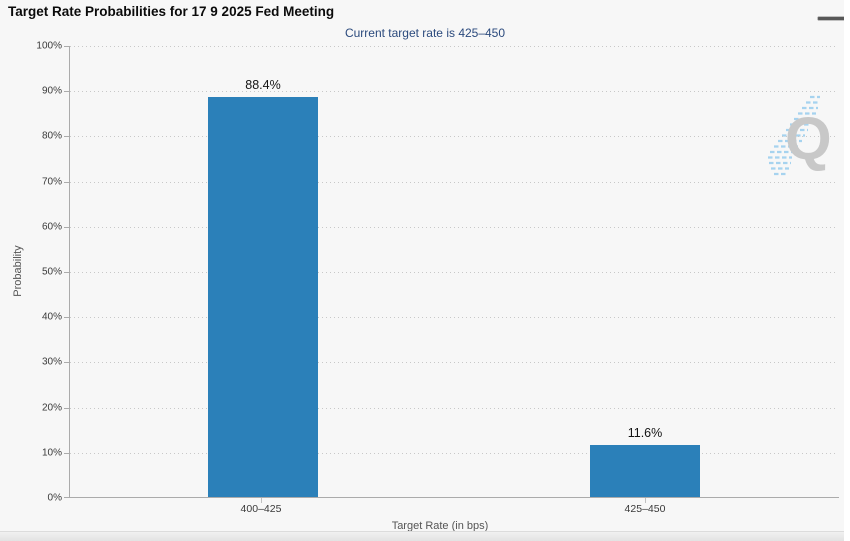  Describe the element at coordinates (645, 432) in the screenshot. I see `bar-value-label: 11.6%` at that location.